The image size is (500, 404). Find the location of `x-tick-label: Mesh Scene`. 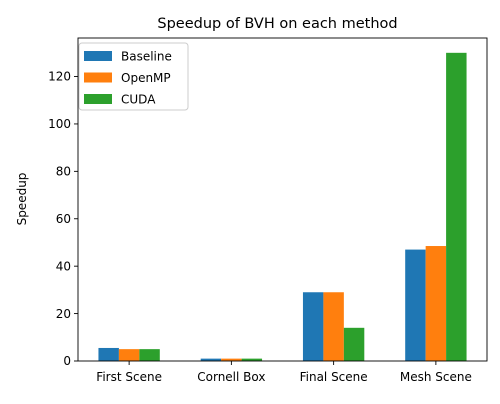

x-tick-label: Mesh Scene is located at coordinates (436, 377).